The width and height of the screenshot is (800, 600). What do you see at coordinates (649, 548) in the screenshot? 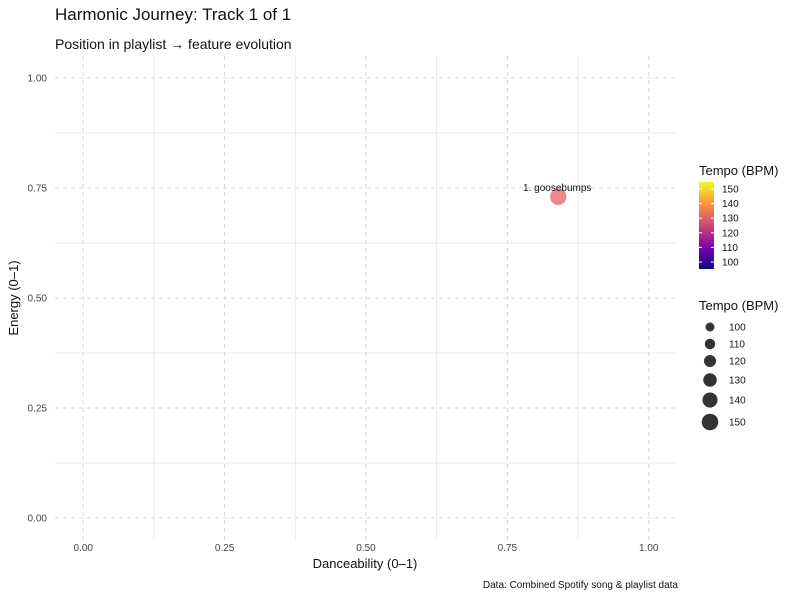
I see `x-tick-label: 1.00` at bounding box center [649, 548].